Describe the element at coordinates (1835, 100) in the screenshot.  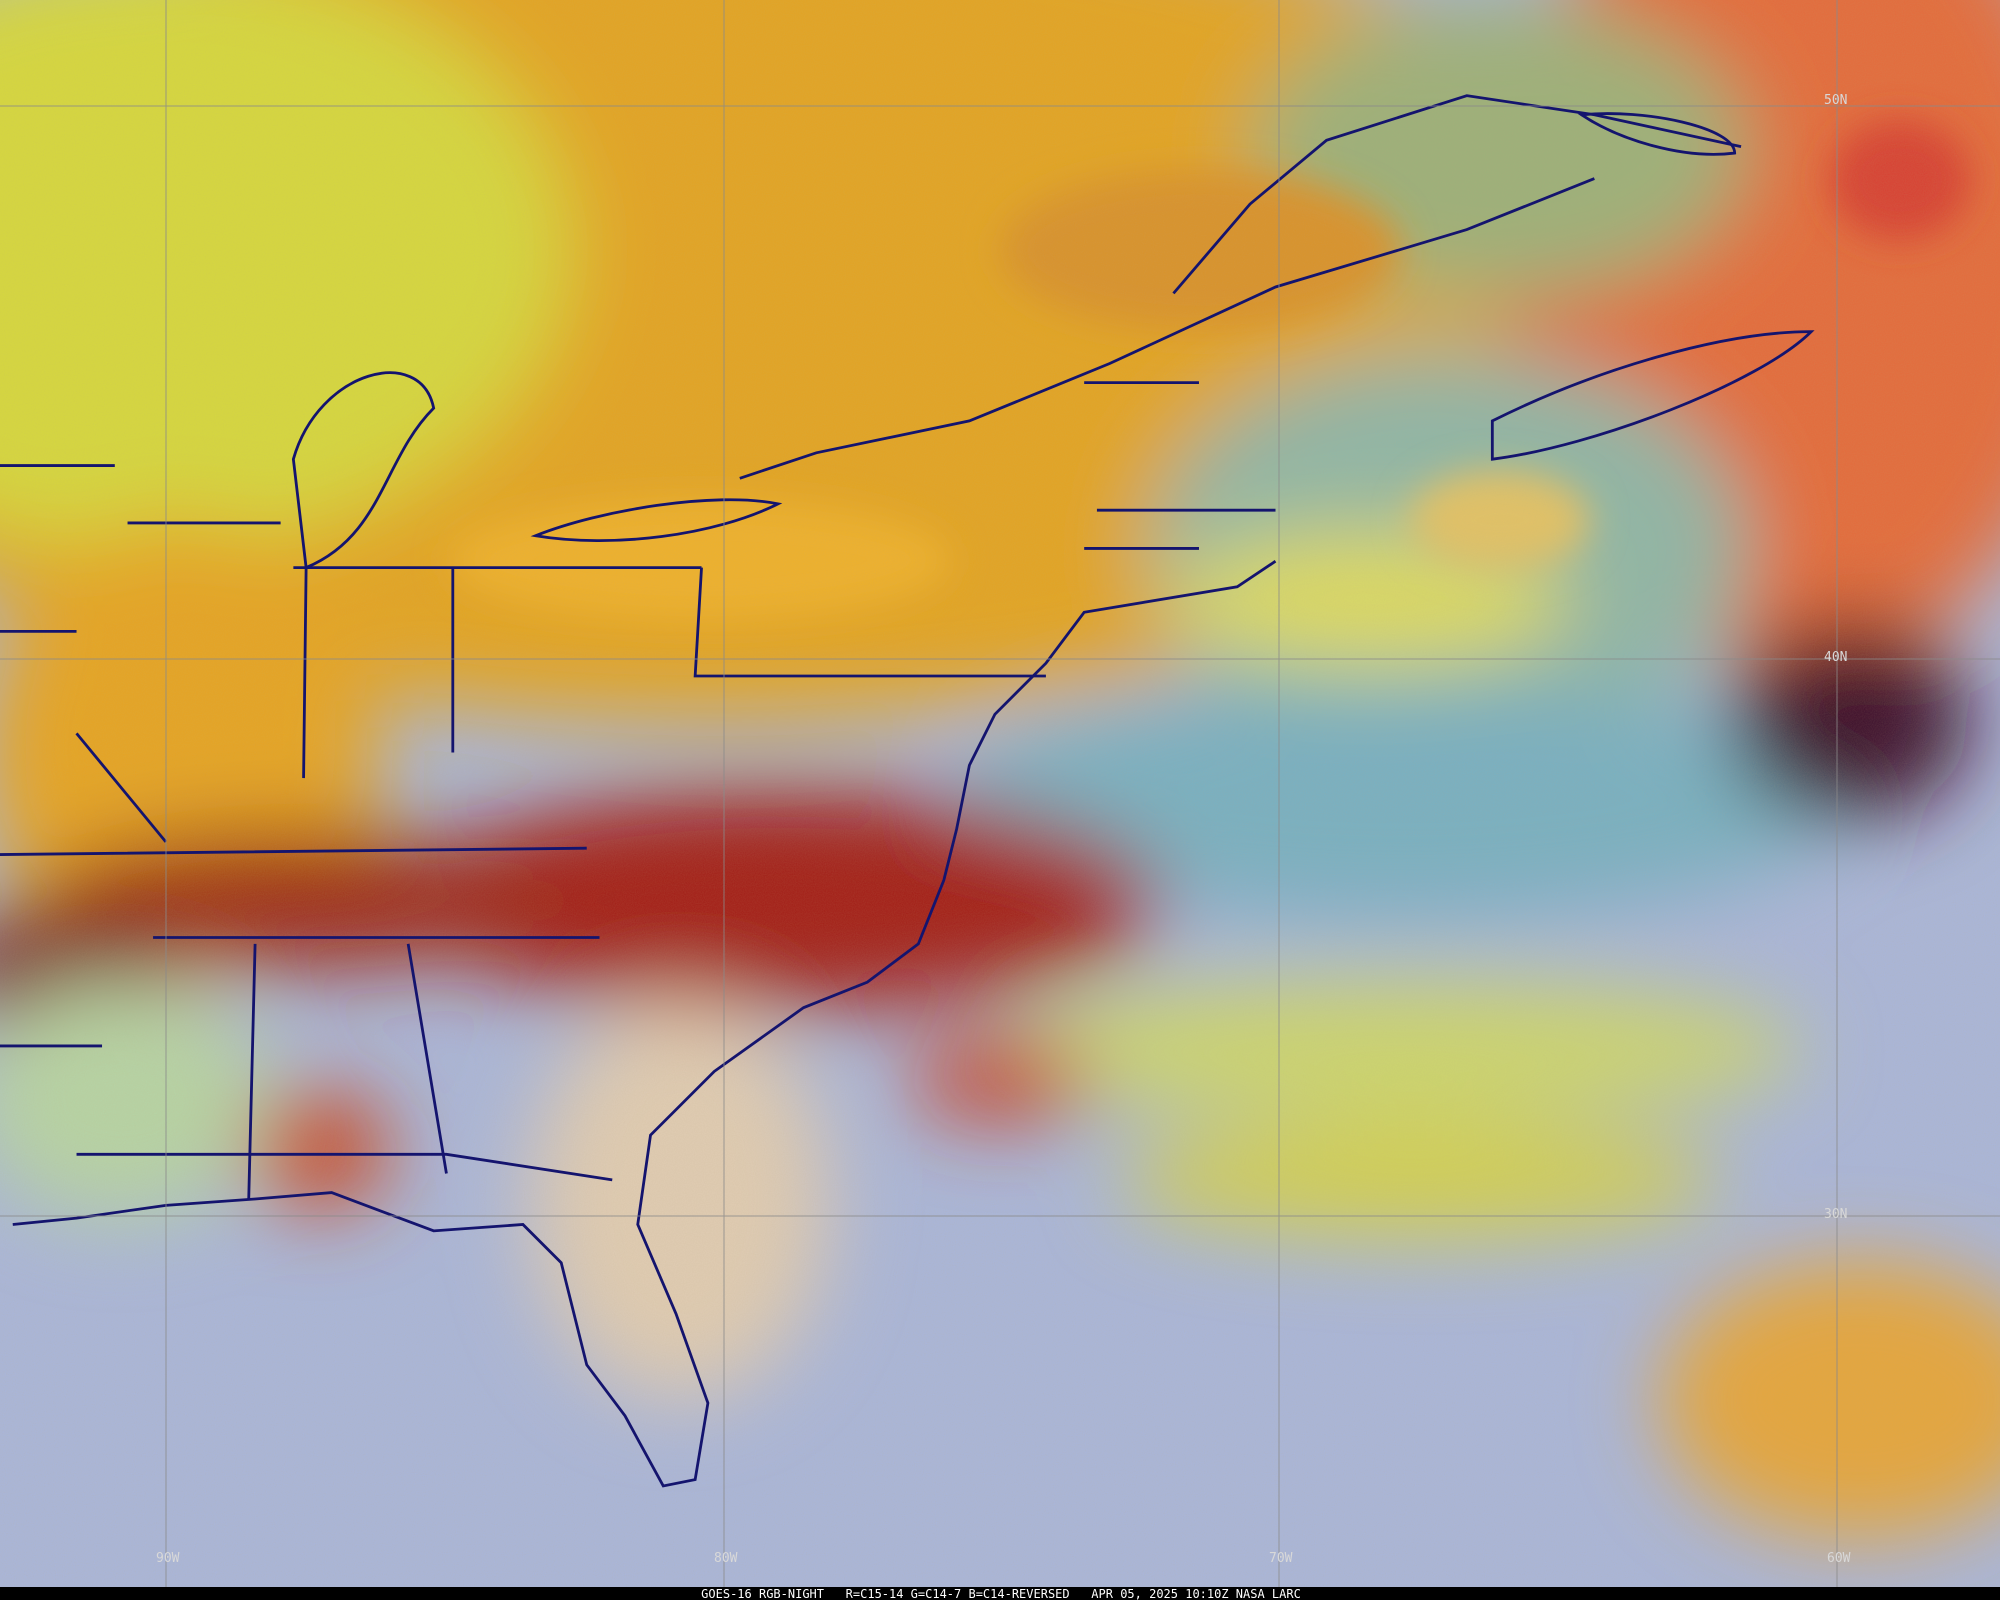
I see `latitude-label: 50N` at that location.